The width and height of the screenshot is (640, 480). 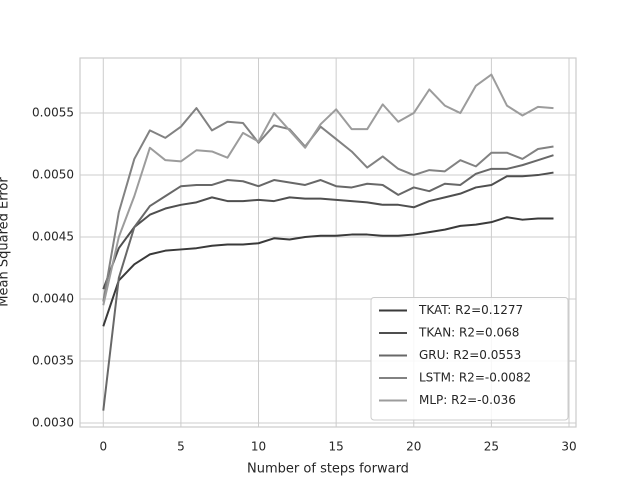 What do you see at coordinates (475, 378) in the screenshot?
I see `legend-label: LSTM: R2=-0.0082` at bounding box center [475, 378].